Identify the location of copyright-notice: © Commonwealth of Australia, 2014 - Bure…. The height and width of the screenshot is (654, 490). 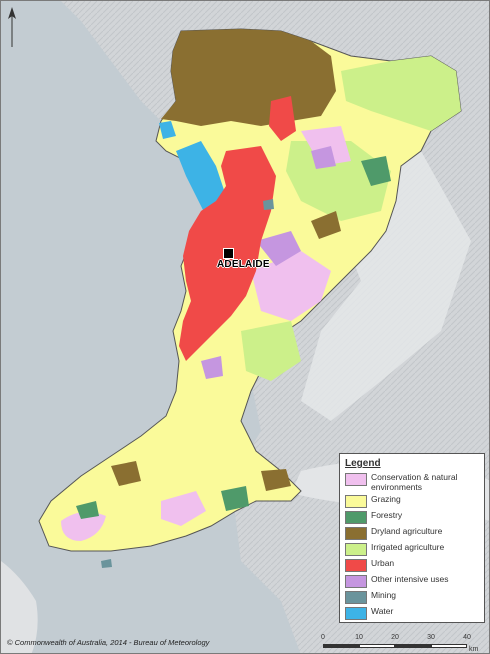
(108, 642).